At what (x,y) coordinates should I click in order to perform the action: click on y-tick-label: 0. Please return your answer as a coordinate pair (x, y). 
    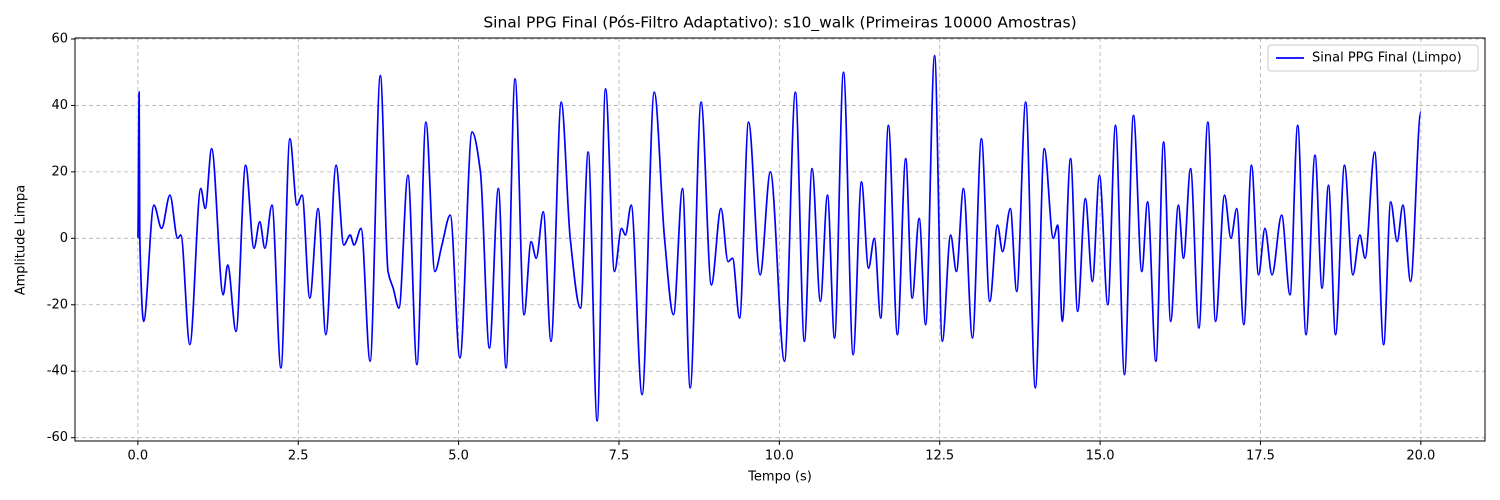
    Looking at the image, I should click on (64, 238).